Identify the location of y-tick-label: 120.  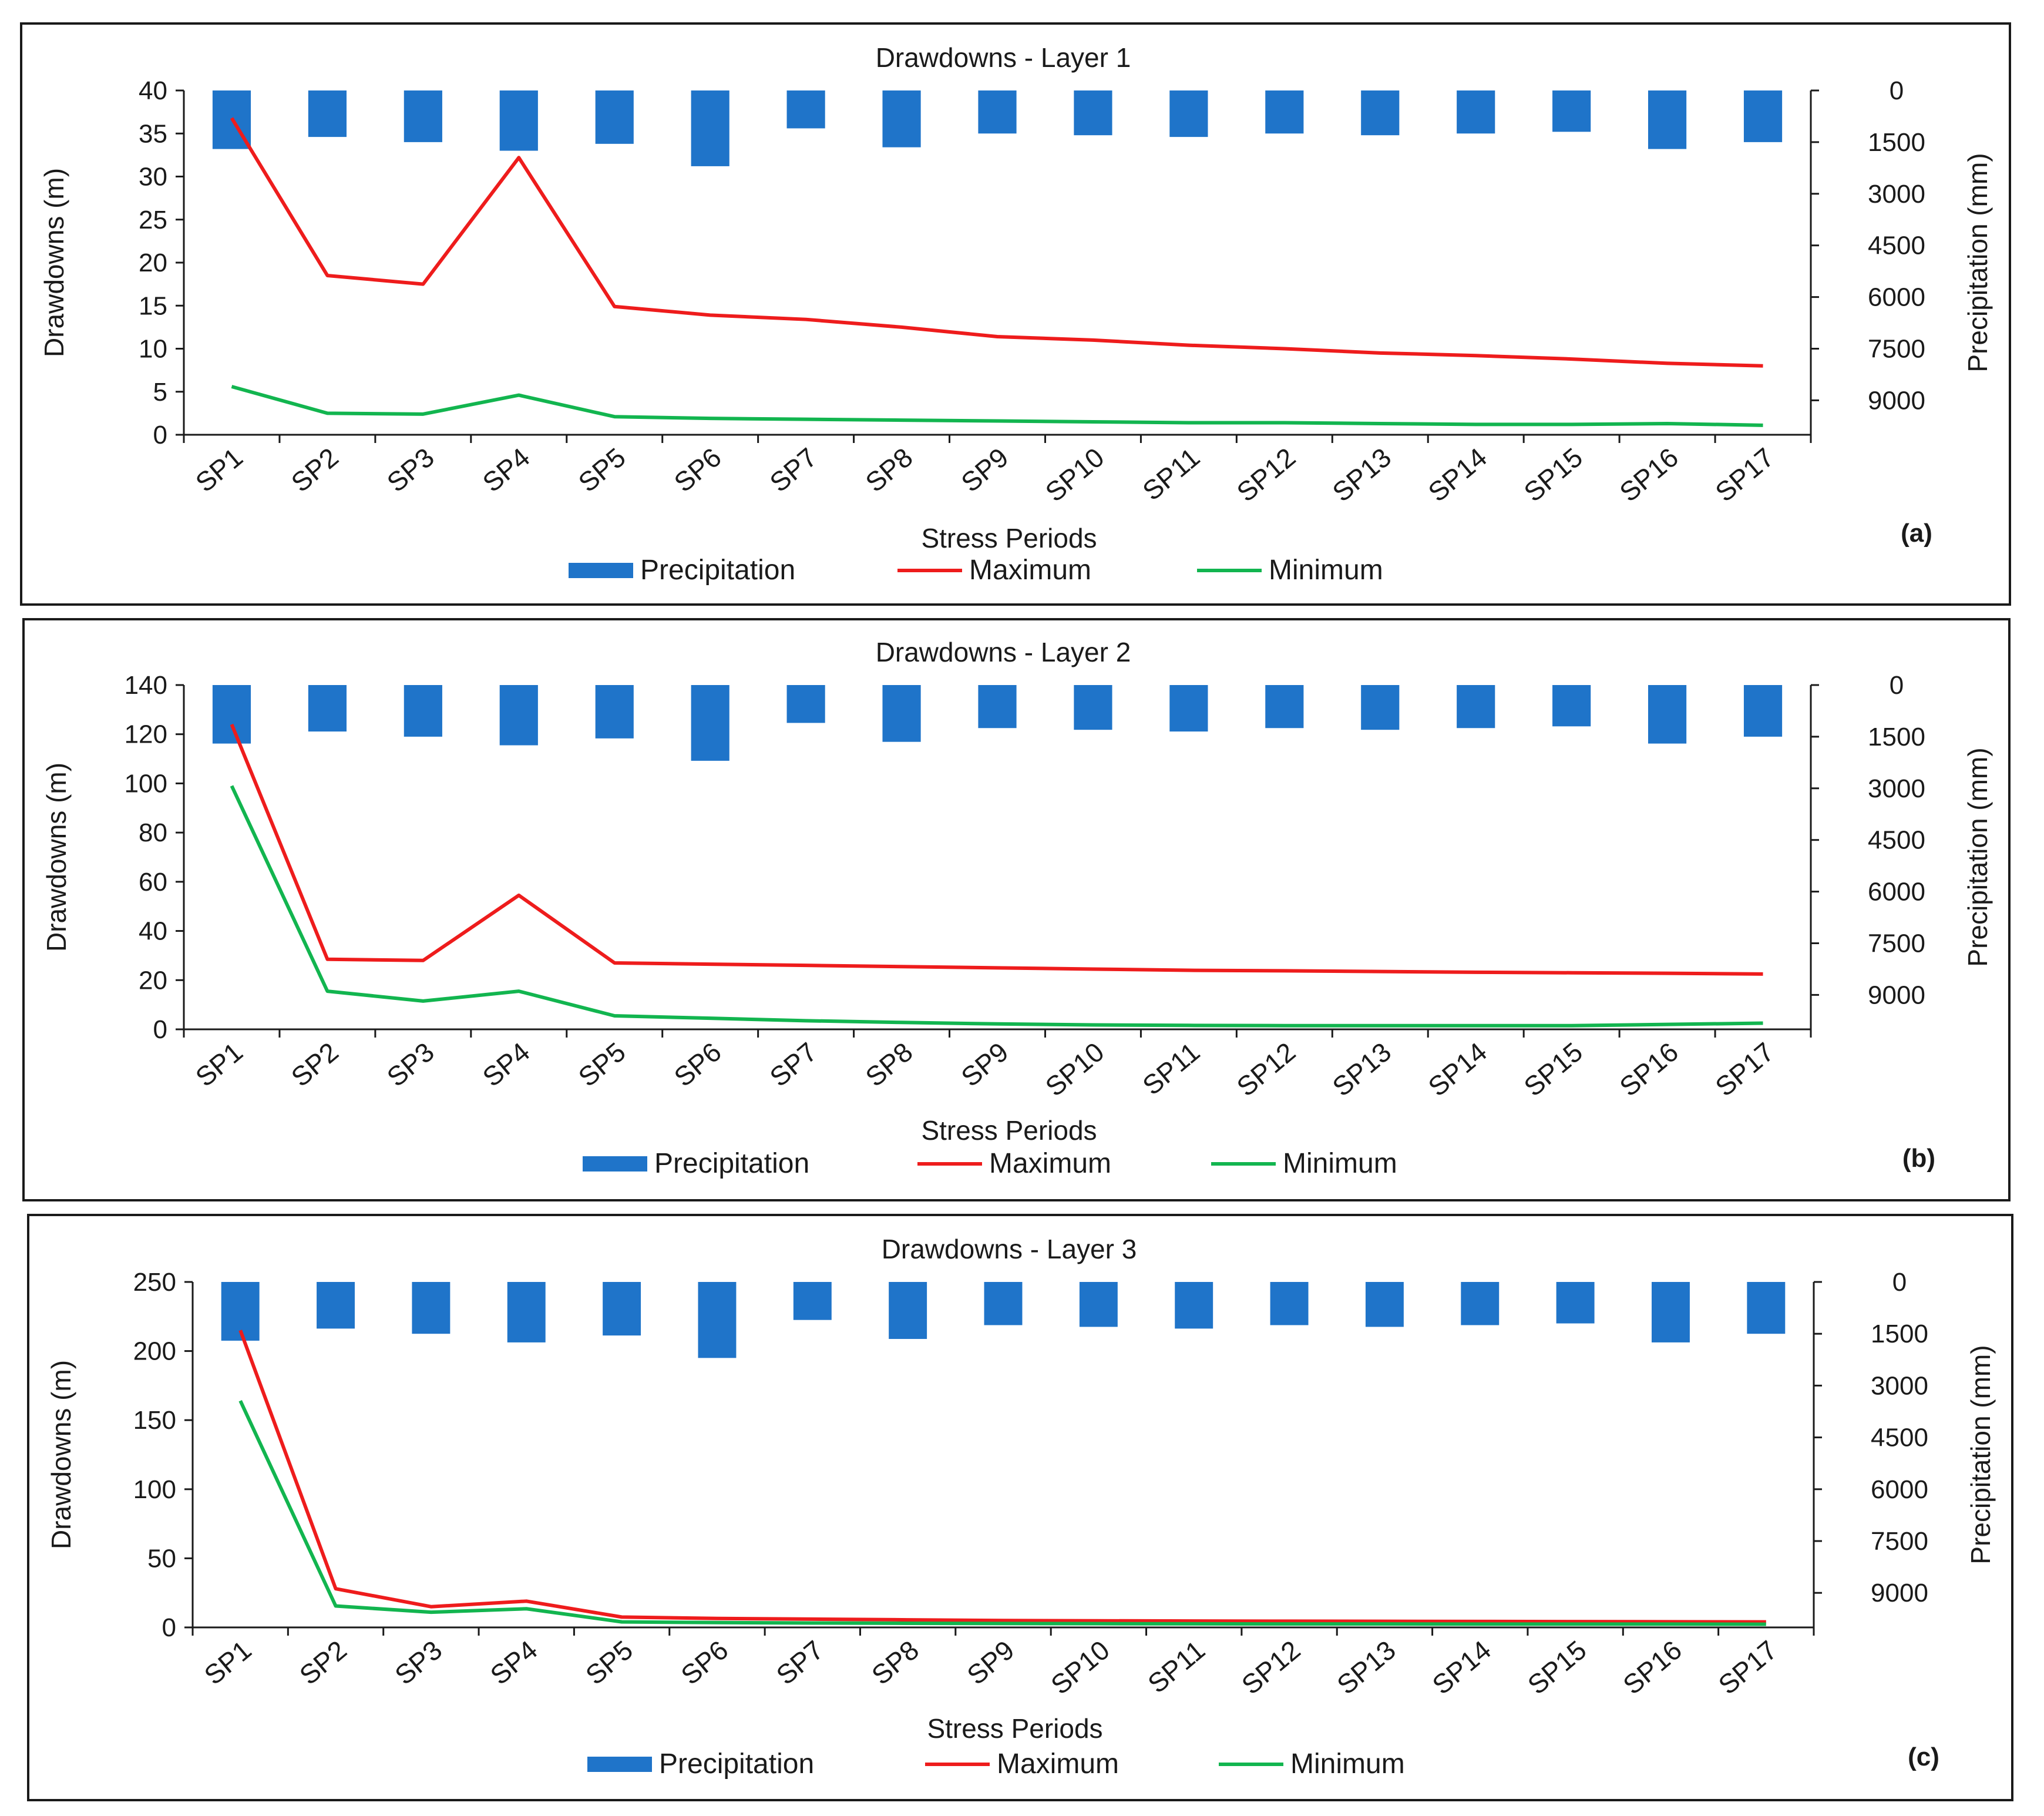
(146, 734).